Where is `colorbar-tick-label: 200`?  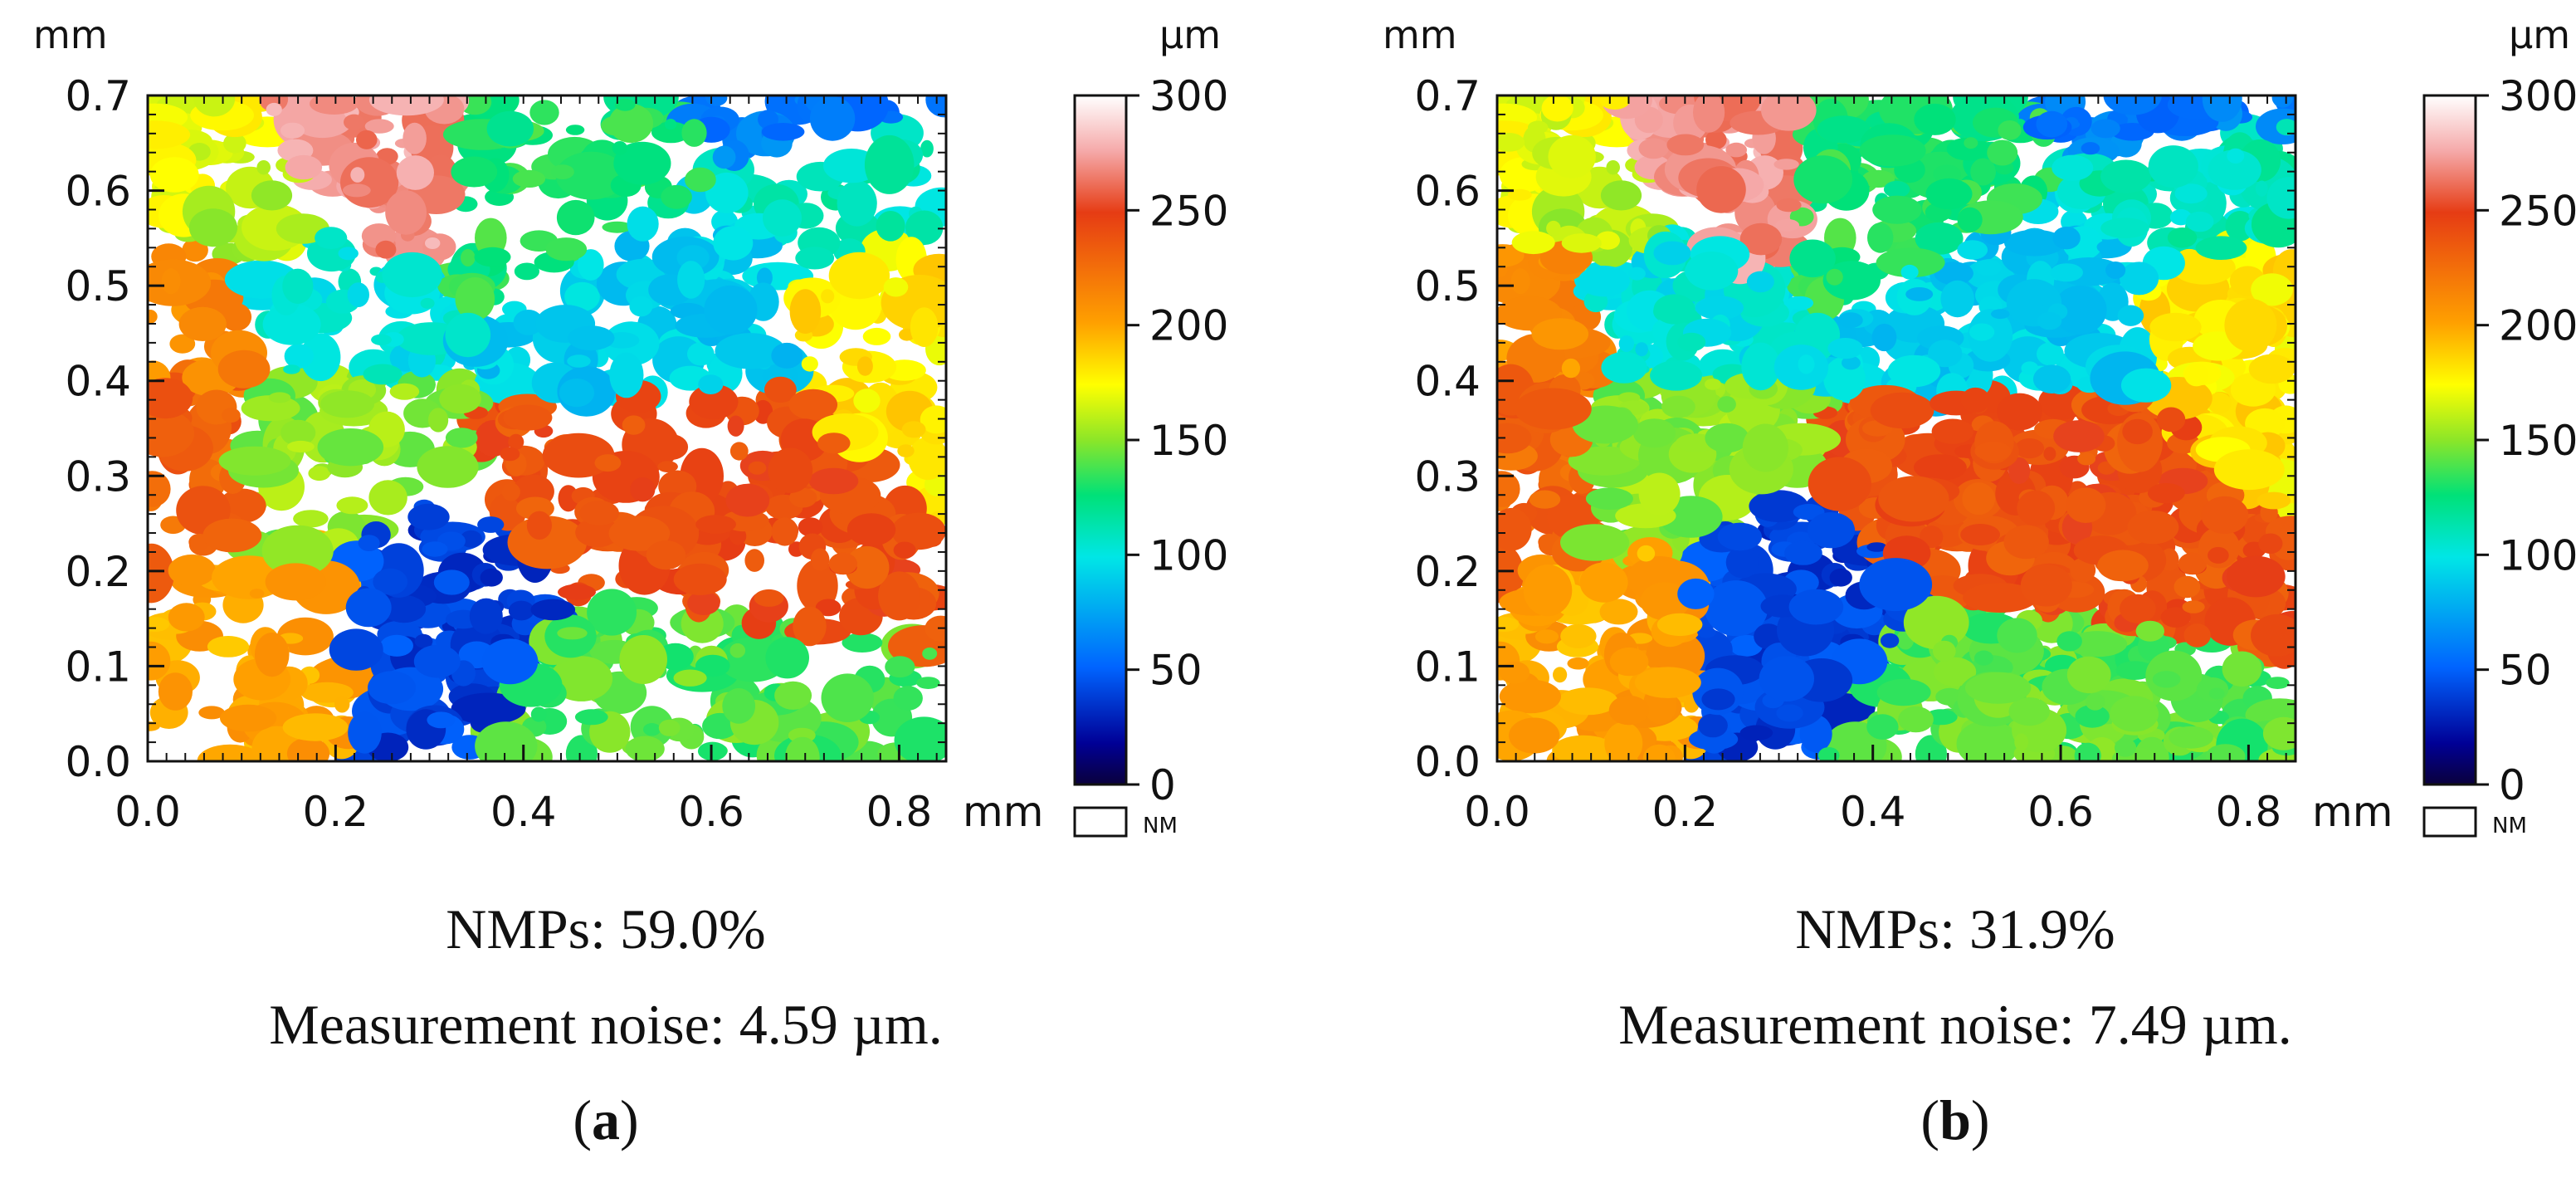
colorbar-tick-label: 200 is located at coordinates (1188, 326).